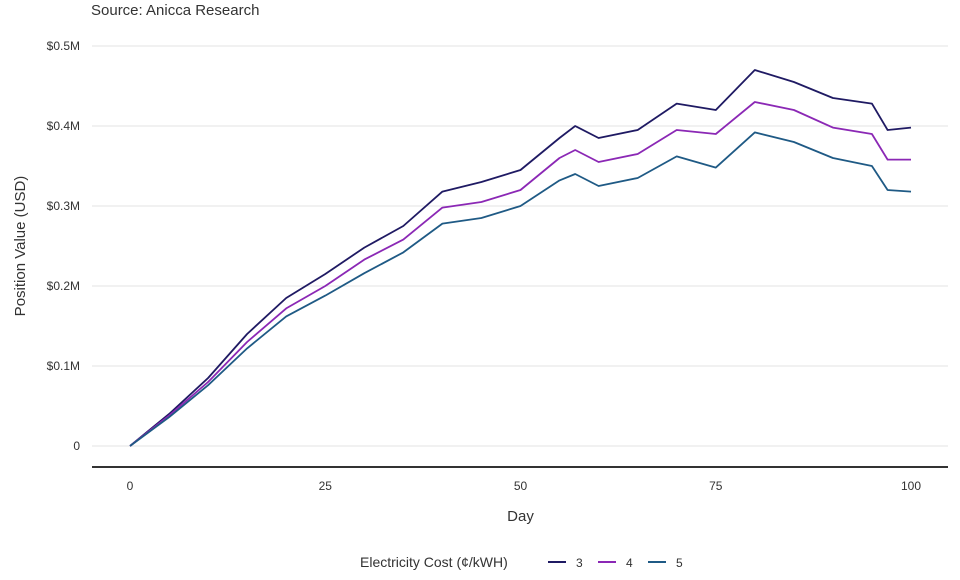 Image resolution: width=960 pixels, height=580 pixels. I want to click on y-tick-label: $0.2M, so click(63, 286).